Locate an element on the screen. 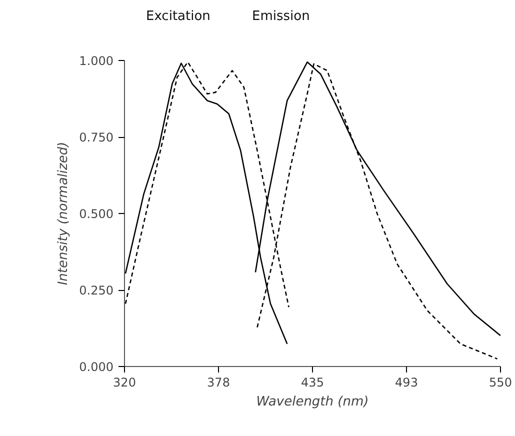 Image resolution: width=515 pixels, height=436 pixels. y-axis-title: Intensity (normalized) is located at coordinates (64, 214).